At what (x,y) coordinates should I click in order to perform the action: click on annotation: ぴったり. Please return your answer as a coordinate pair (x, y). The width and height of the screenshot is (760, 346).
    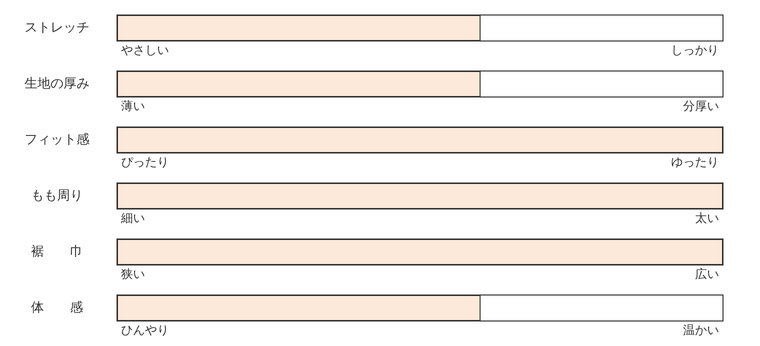
    Looking at the image, I should click on (145, 162).